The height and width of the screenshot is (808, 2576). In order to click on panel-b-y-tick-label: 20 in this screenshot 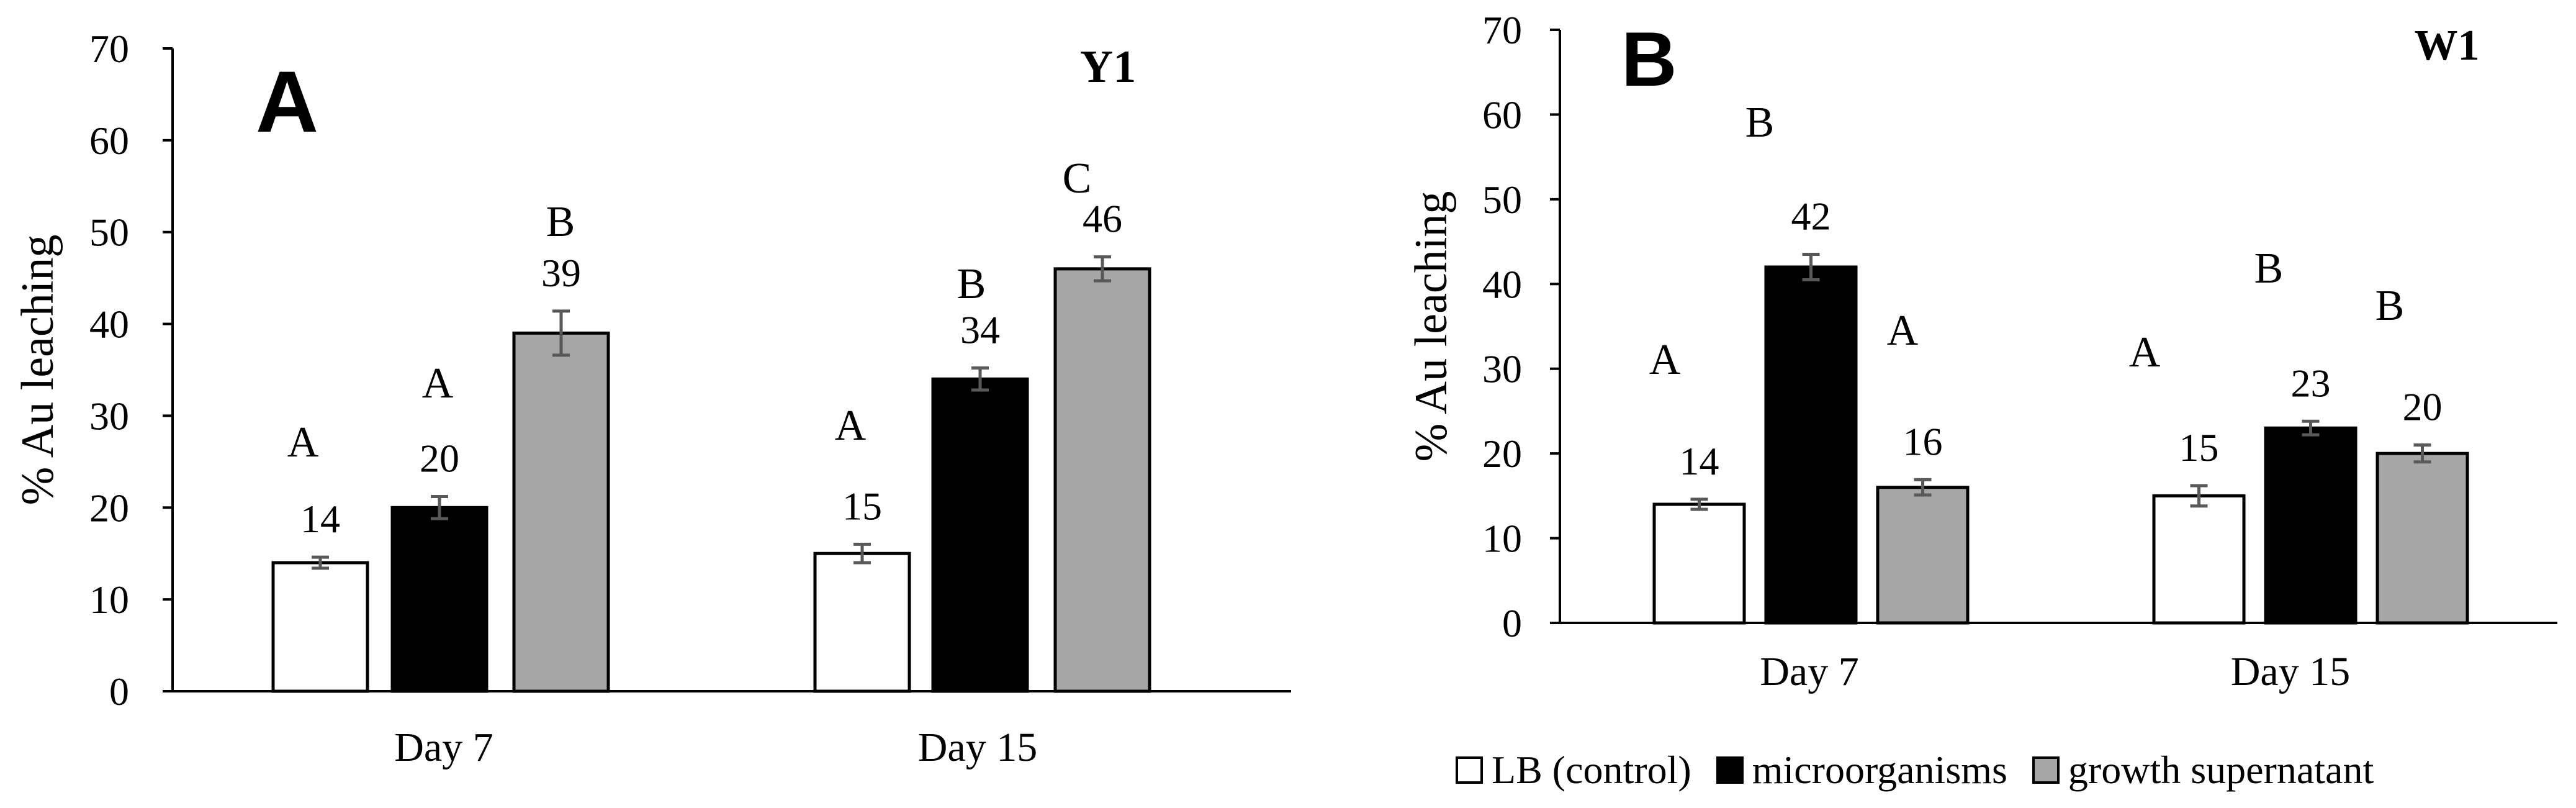, I will do `click(1502, 454)`.